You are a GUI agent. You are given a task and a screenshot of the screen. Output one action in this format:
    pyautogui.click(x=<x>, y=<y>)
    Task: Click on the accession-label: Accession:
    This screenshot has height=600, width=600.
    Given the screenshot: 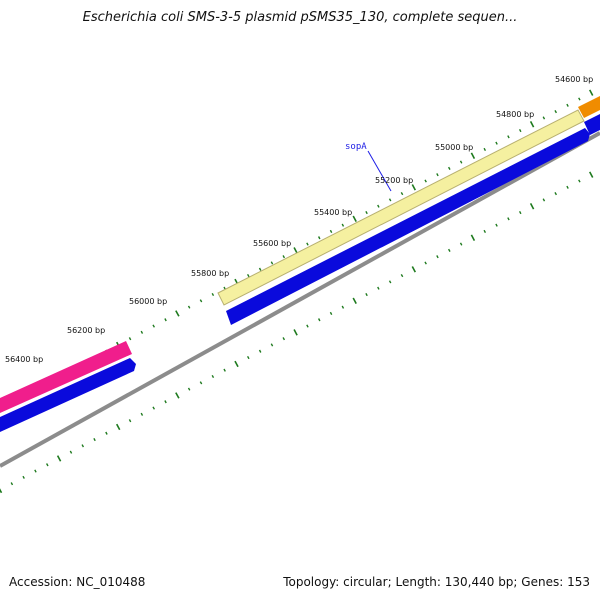 What is the action you would take?
    pyautogui.click(x=41, y=582)
    